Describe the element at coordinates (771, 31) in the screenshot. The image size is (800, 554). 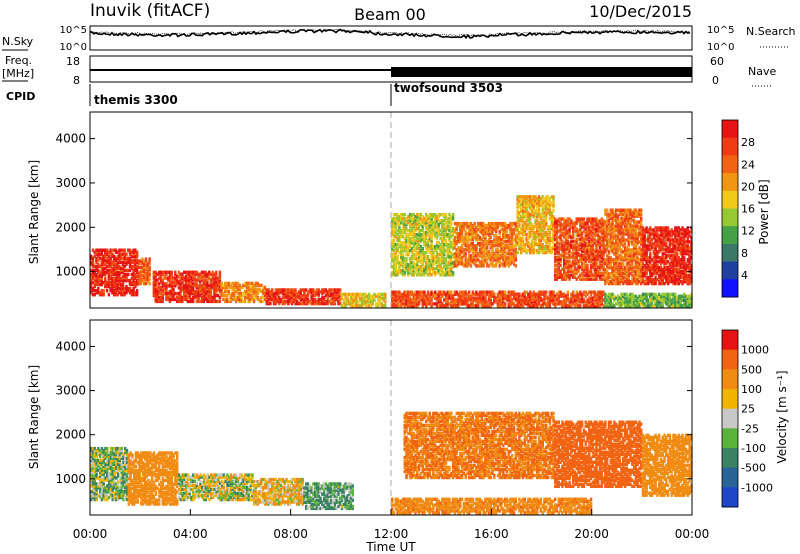
I see `noise-search-label: N.Search` at that location.